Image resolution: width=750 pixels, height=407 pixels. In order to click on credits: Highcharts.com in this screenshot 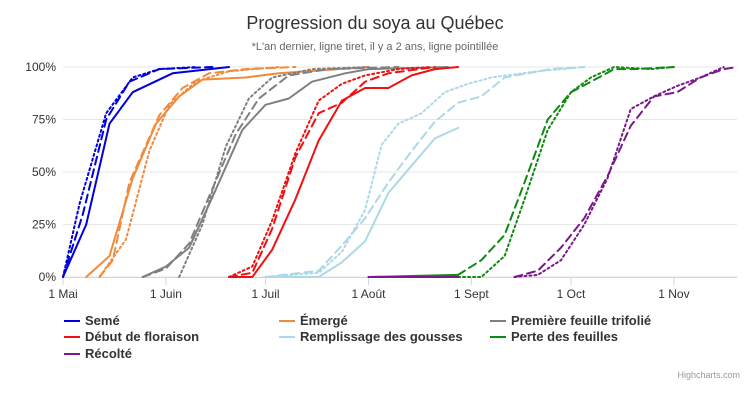, I will do `click(708, 375)`.